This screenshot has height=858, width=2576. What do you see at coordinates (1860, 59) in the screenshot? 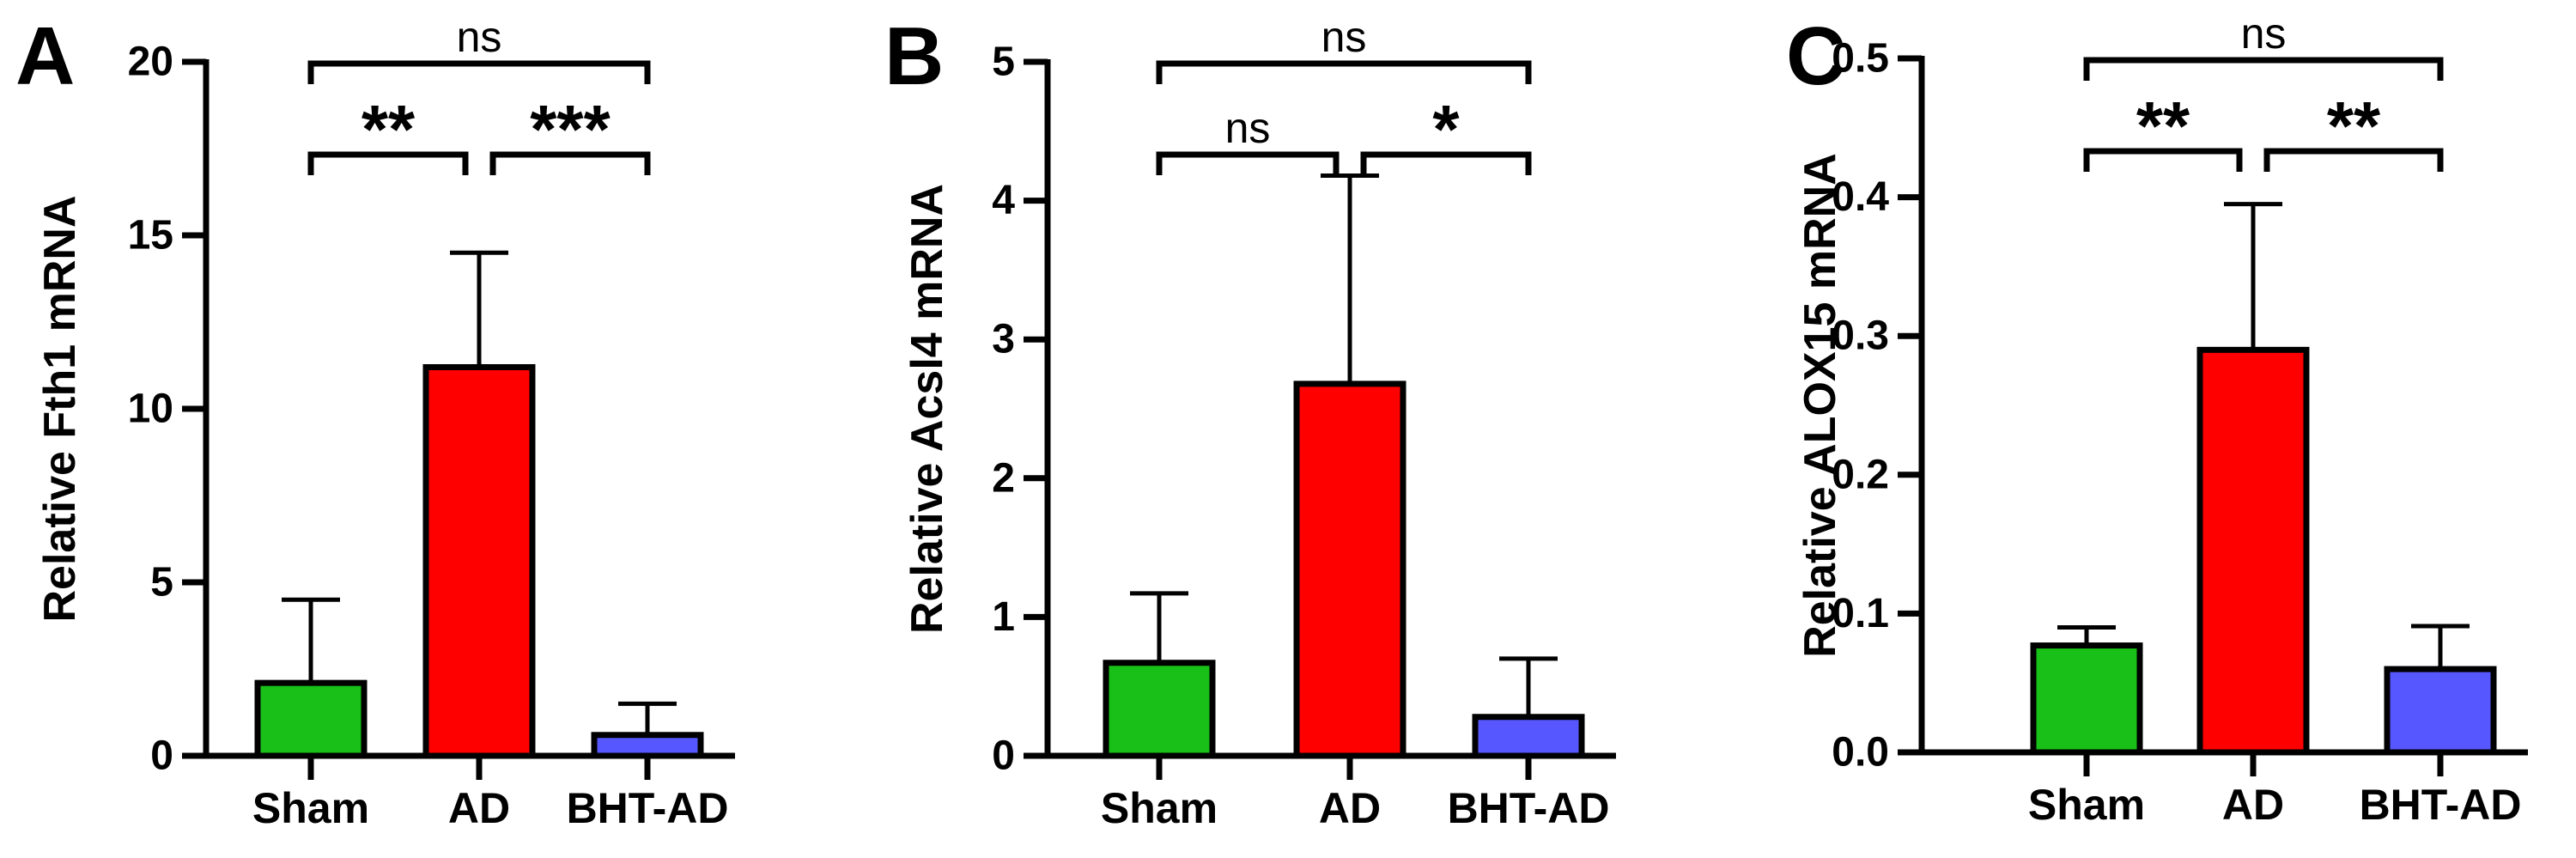
I see `y-tick-label: 0.5` at bounding box center [1860, 59].